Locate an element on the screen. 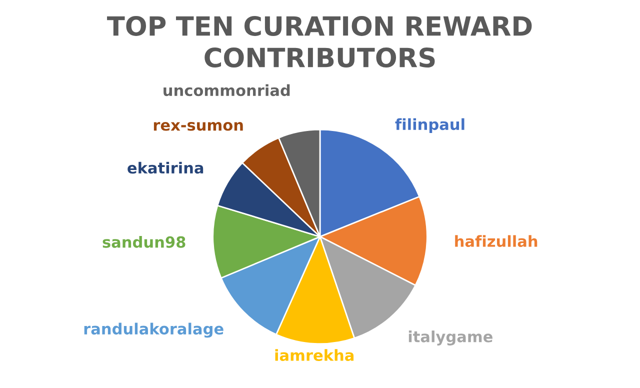 The height and width of the screenshot is (388, 640). slice-label: sandun98 is located at coordinates (144, 242).